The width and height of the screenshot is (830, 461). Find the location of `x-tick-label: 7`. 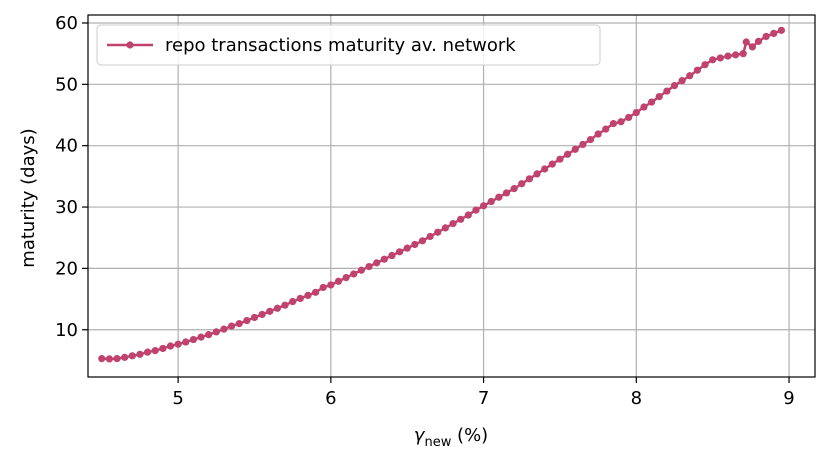

x-tick-label: 7 is located at coordinates (483, 398).